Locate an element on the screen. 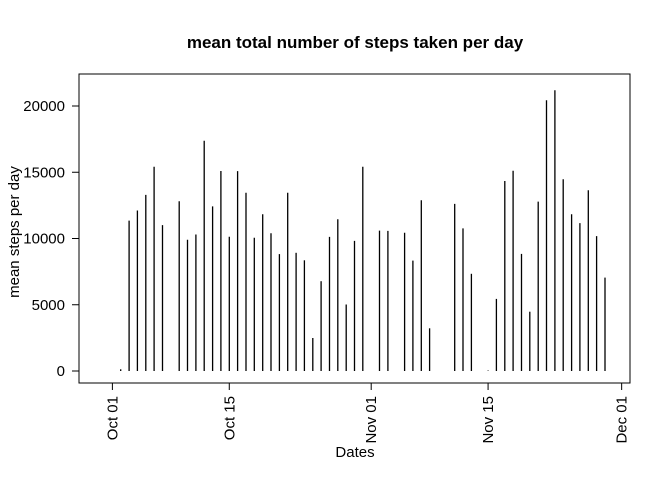  y-axis: 0 5000 10000 15000 20000 is located at coordinates (51, 239).